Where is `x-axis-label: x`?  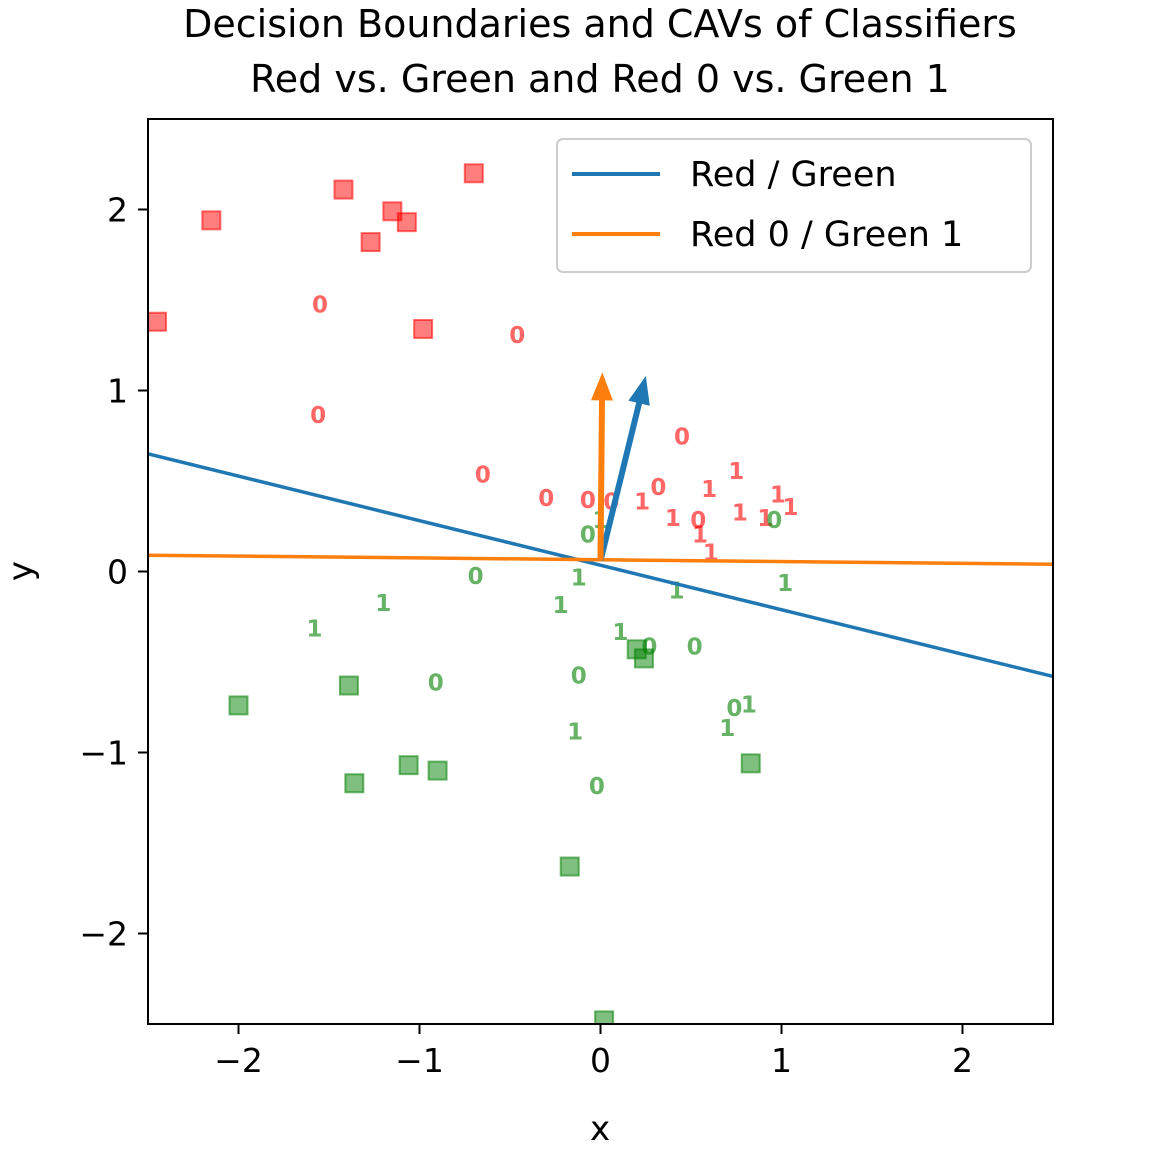 x-axis-label: x is located at coordinates (600, 1129).